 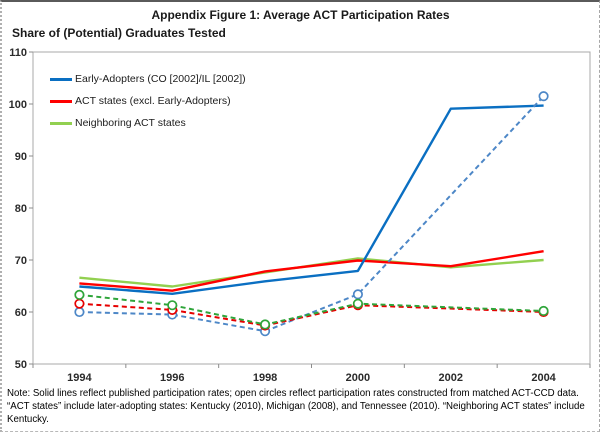 I want to click on legend-item-neighboring: Neighboring ACT states, so click(x=148, y=123).